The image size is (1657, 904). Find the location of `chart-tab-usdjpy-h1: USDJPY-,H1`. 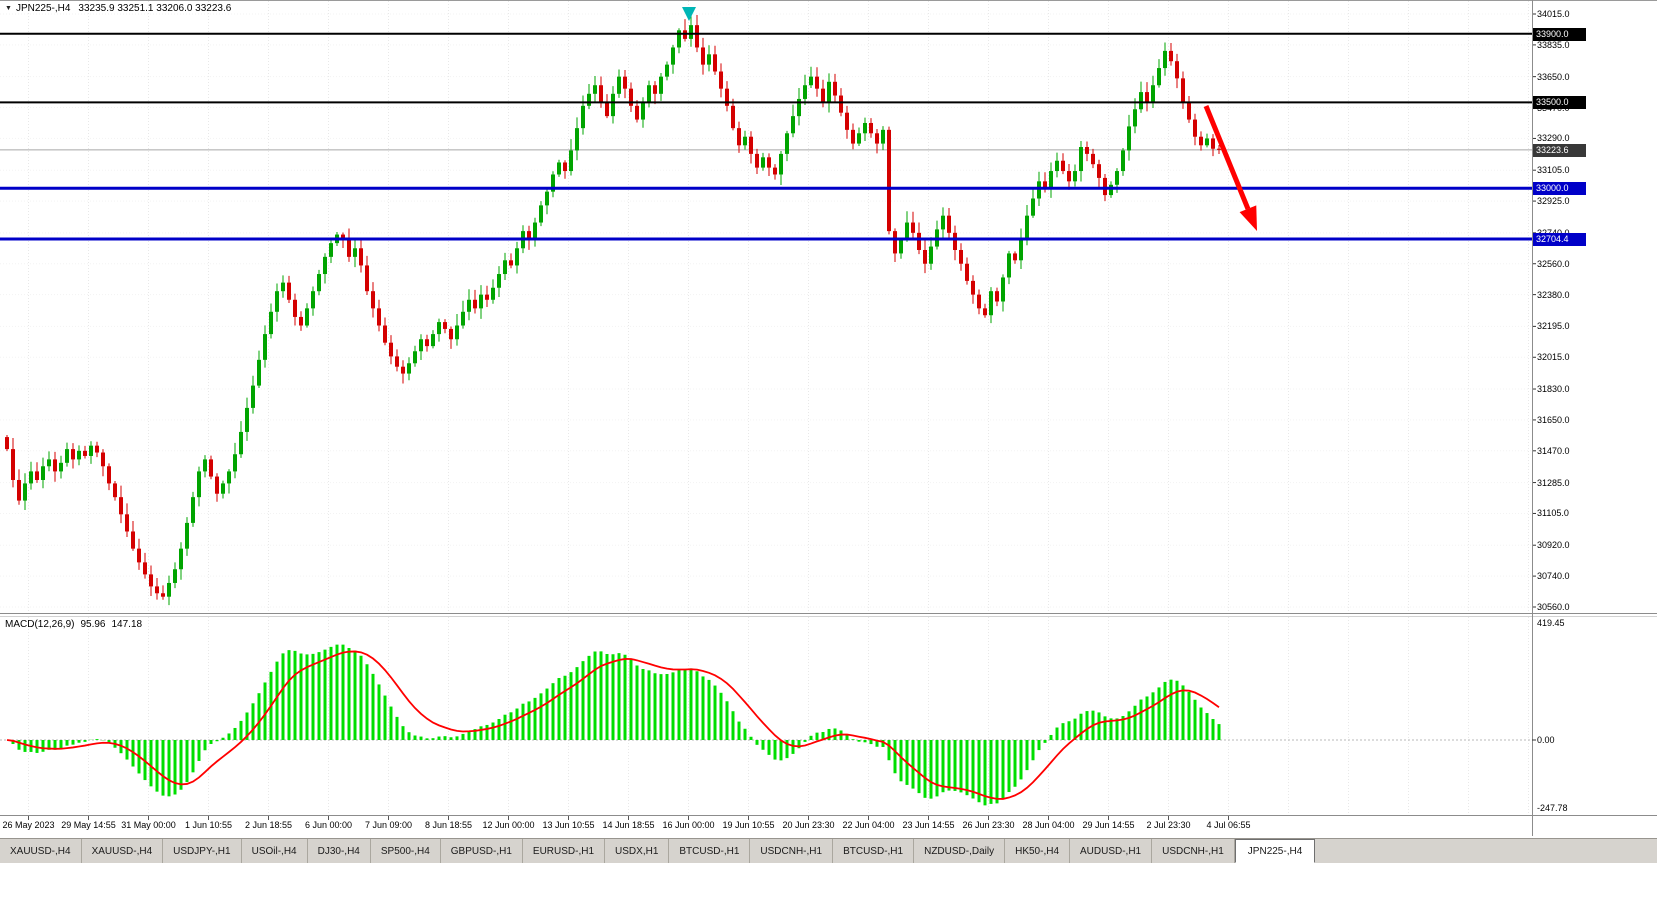

chart-tab-usdjpy-h1: USDJPY-,H1 is located at coordinates (202, 851).